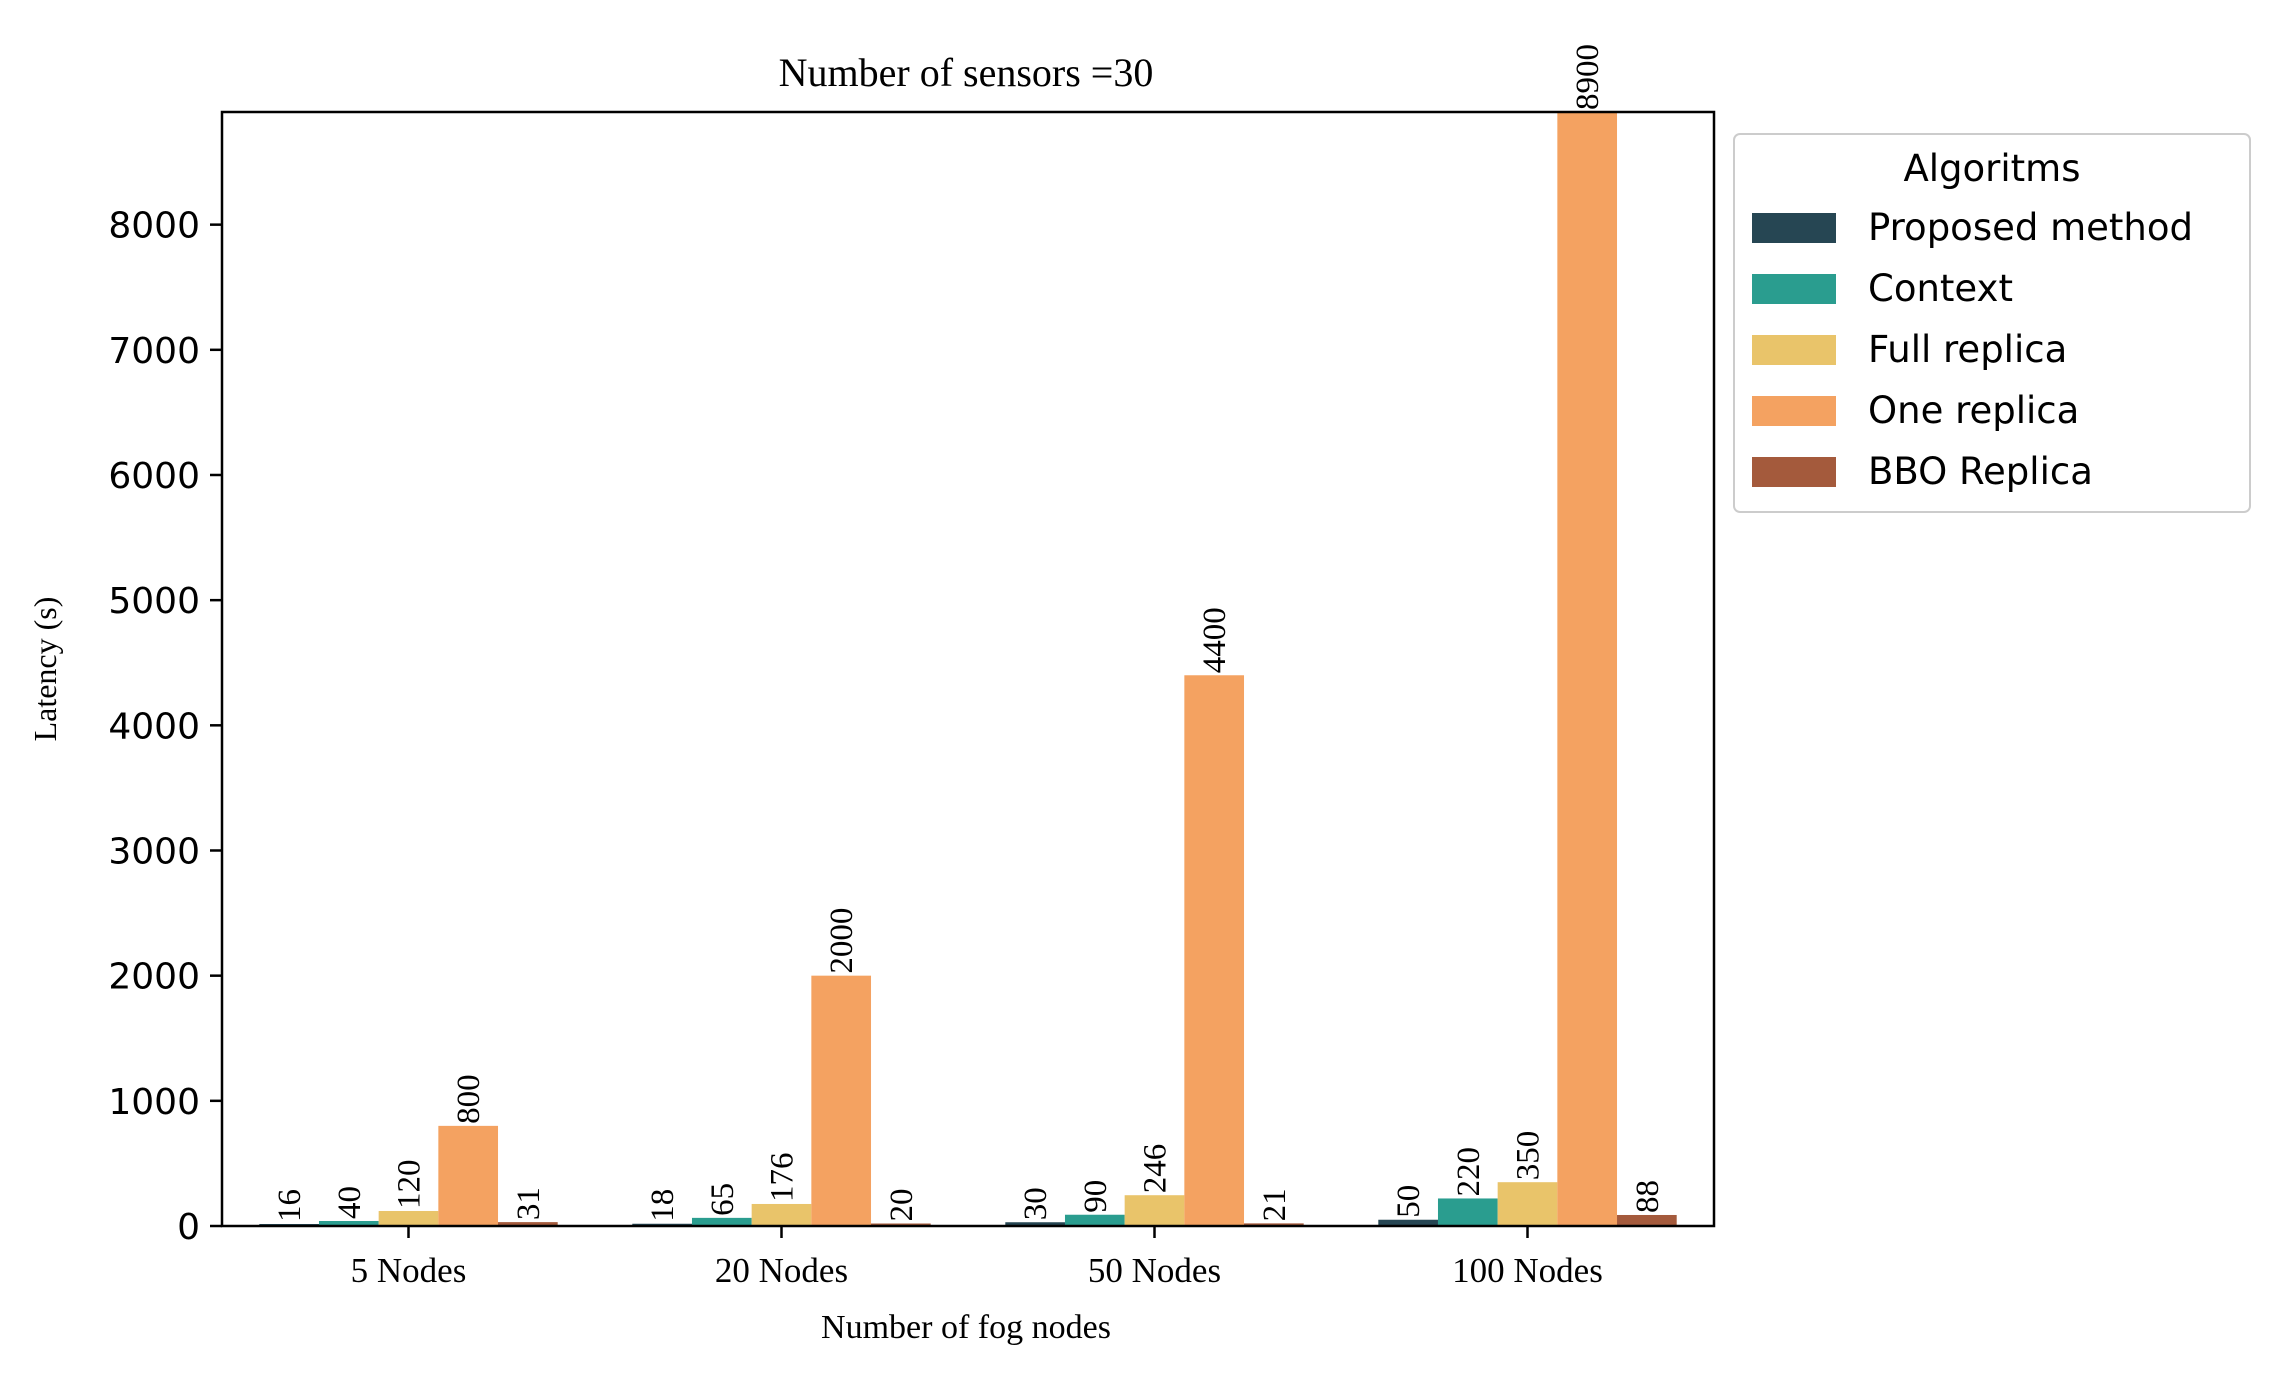 The height and width of the screenshot is (1374, 2274). Describe the element at coordinates (842, 941) in the screenshot. I see `bar-value-label: 2000` at that location.